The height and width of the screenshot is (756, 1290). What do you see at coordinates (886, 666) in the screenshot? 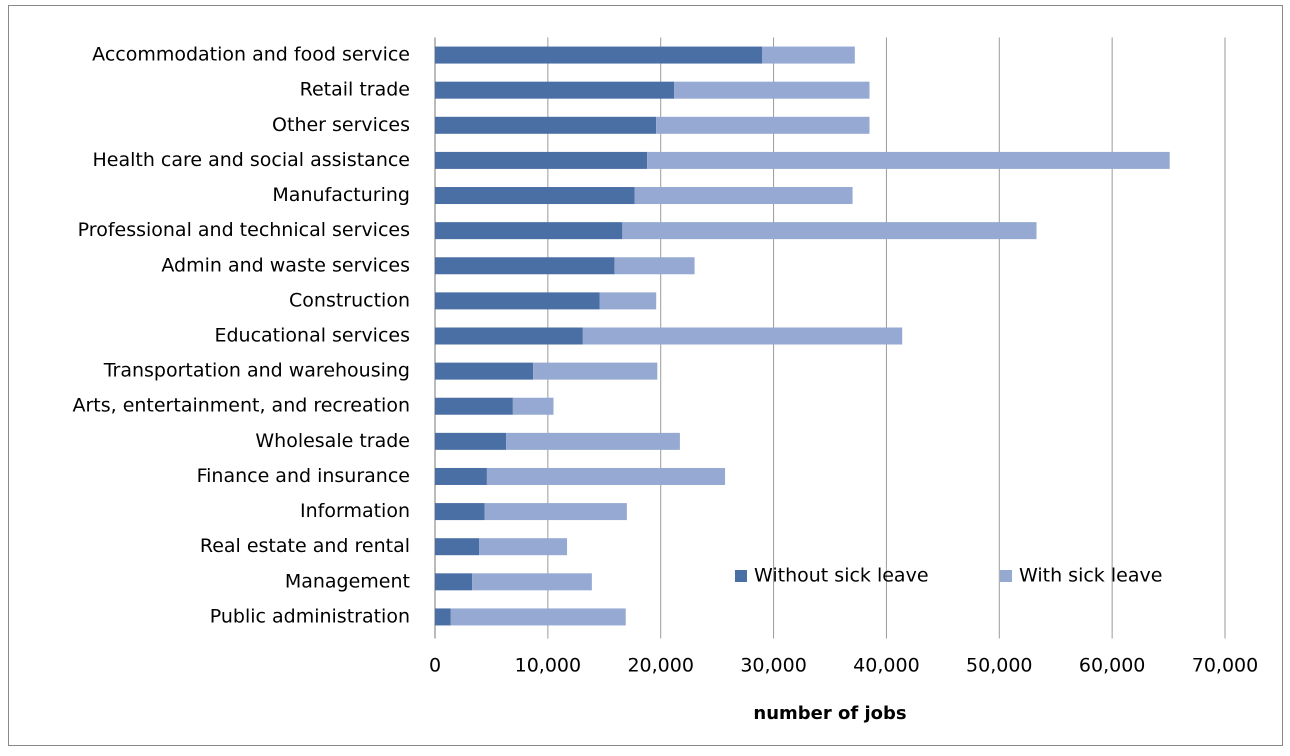
I see `x-tick-label: 40,000` at bounding box center [886, 666].